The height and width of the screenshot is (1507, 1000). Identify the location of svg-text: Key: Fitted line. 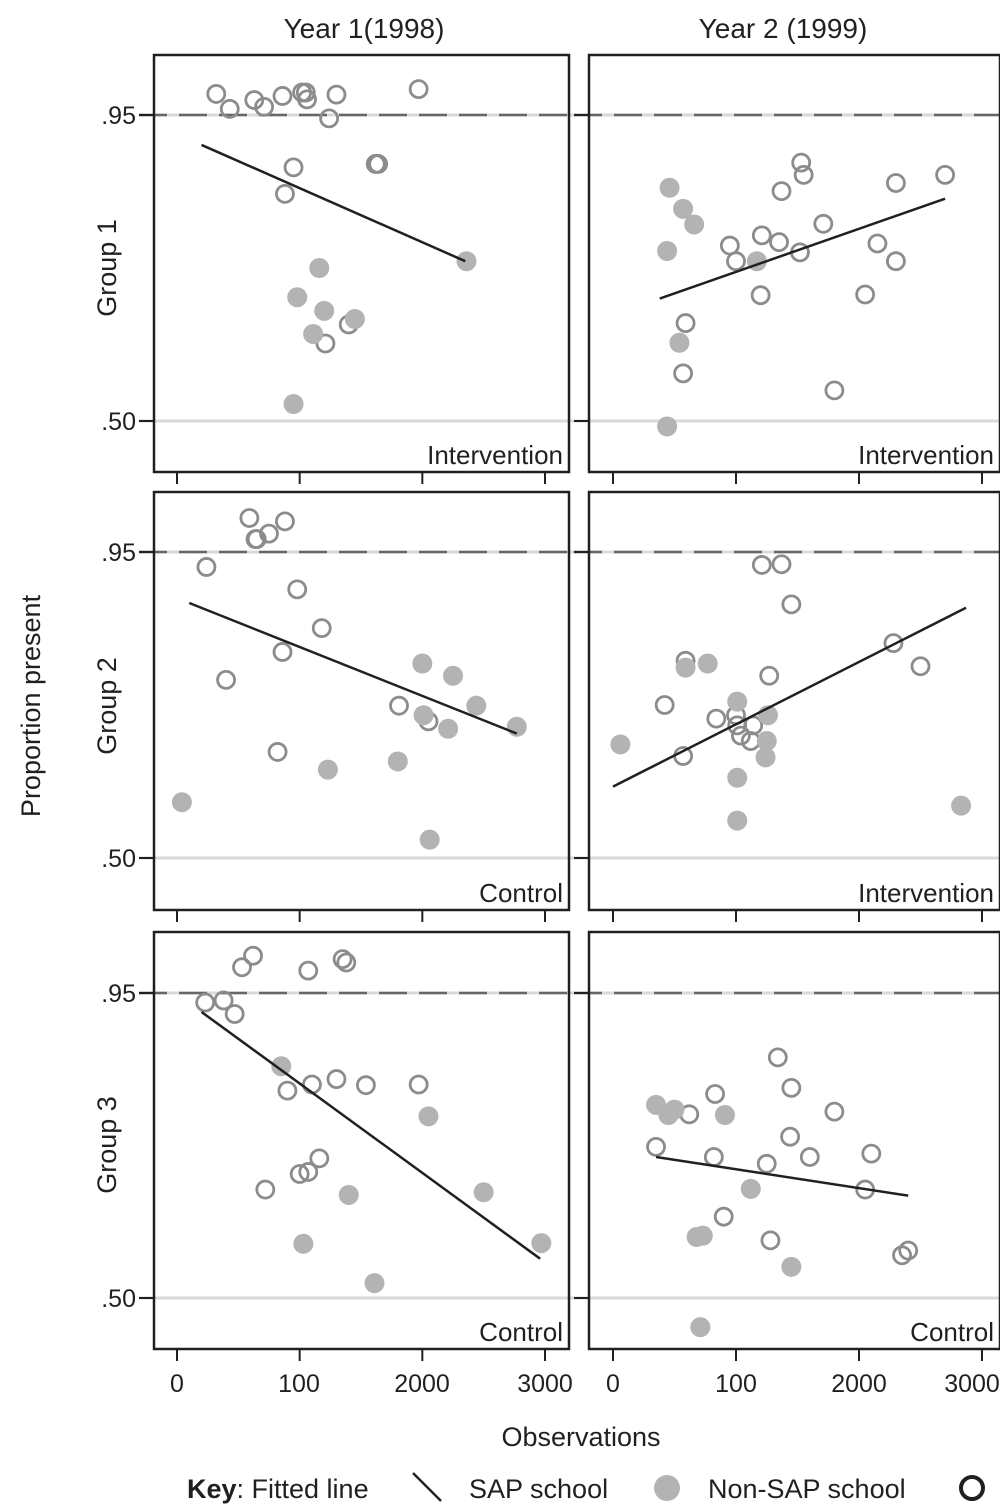
(278, 1489).